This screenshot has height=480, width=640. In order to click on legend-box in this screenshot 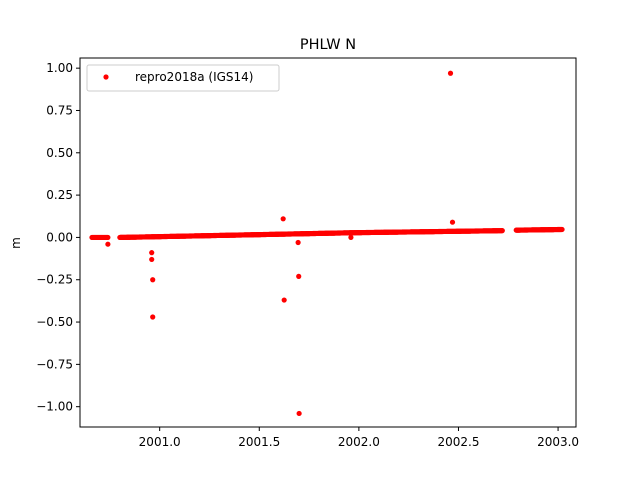, I will do `click(183, 78)`.